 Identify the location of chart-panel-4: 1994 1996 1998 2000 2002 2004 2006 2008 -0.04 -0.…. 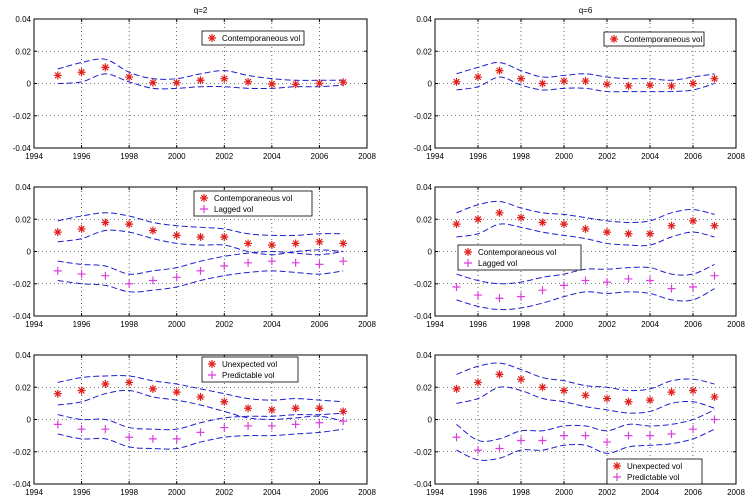
(580, 256).